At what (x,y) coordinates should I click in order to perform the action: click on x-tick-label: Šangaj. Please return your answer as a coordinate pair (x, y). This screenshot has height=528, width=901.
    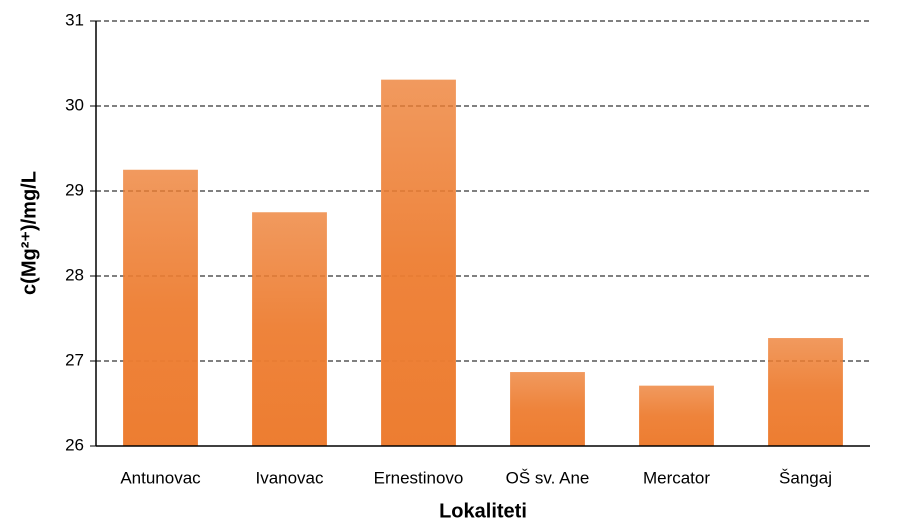
    Looking at the image, I should click on (805, 477).